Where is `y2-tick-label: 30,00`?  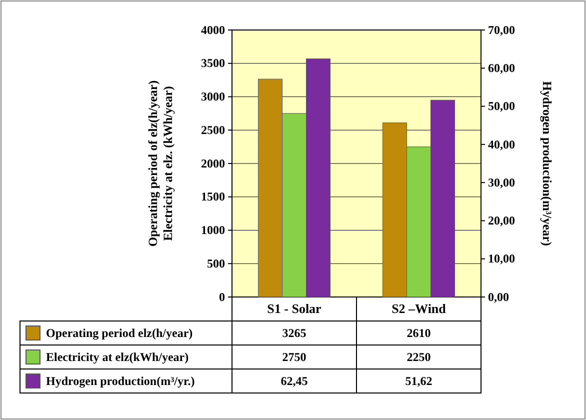
y2-tick-label: 30,00 is located at coordinates (501, 182).